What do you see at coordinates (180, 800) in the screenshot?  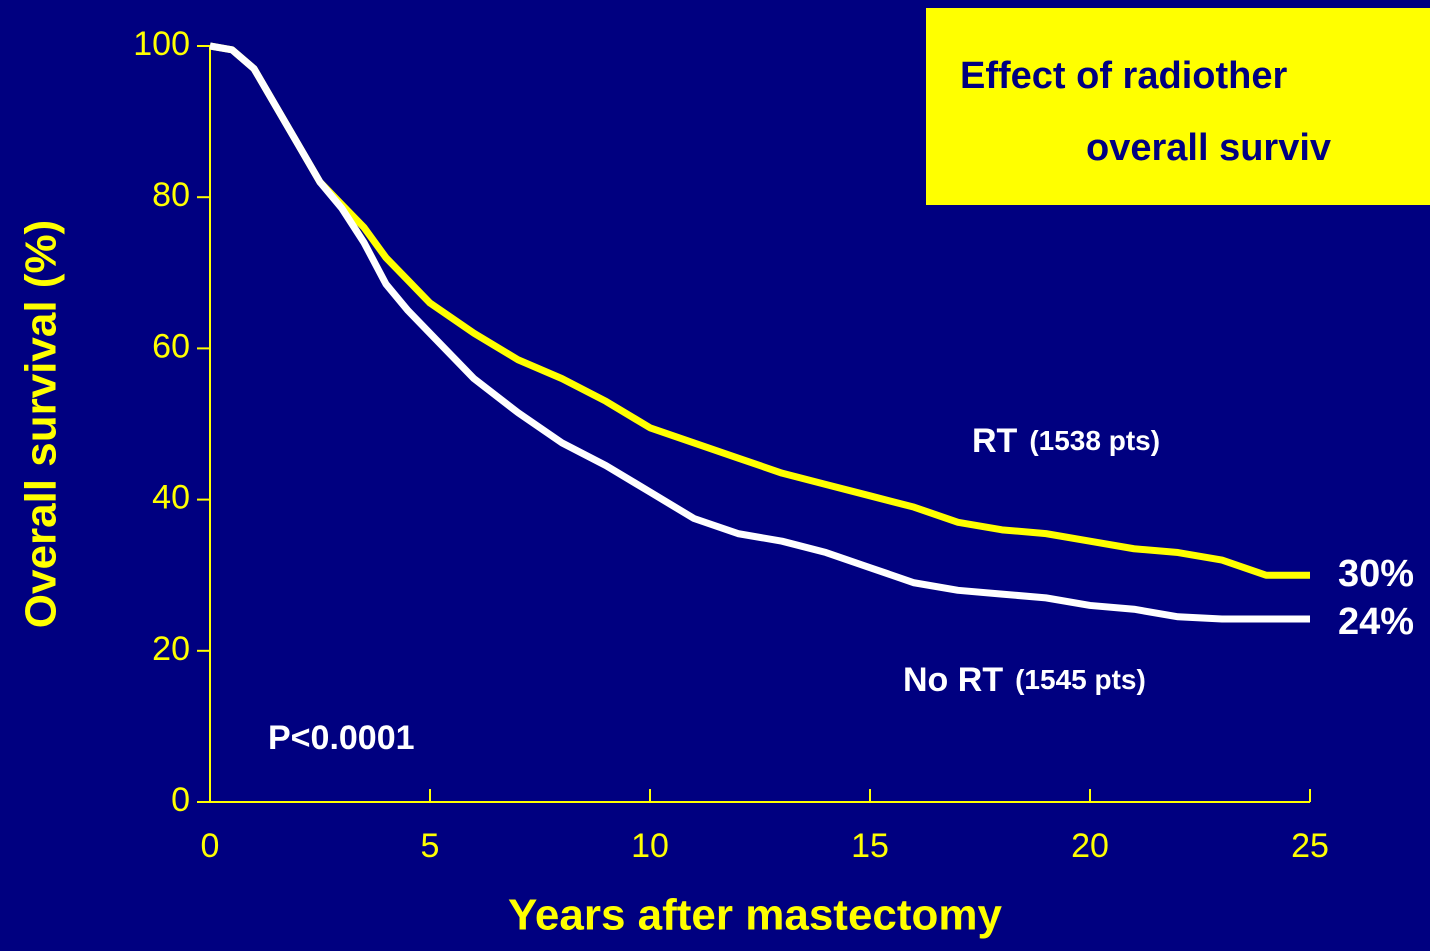 I see `y-tick-label: 0` at bounding box center [180, 800].